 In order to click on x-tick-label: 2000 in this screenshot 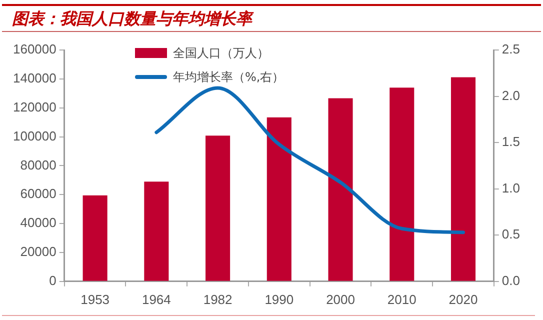, I will do `click(340, 299)`.